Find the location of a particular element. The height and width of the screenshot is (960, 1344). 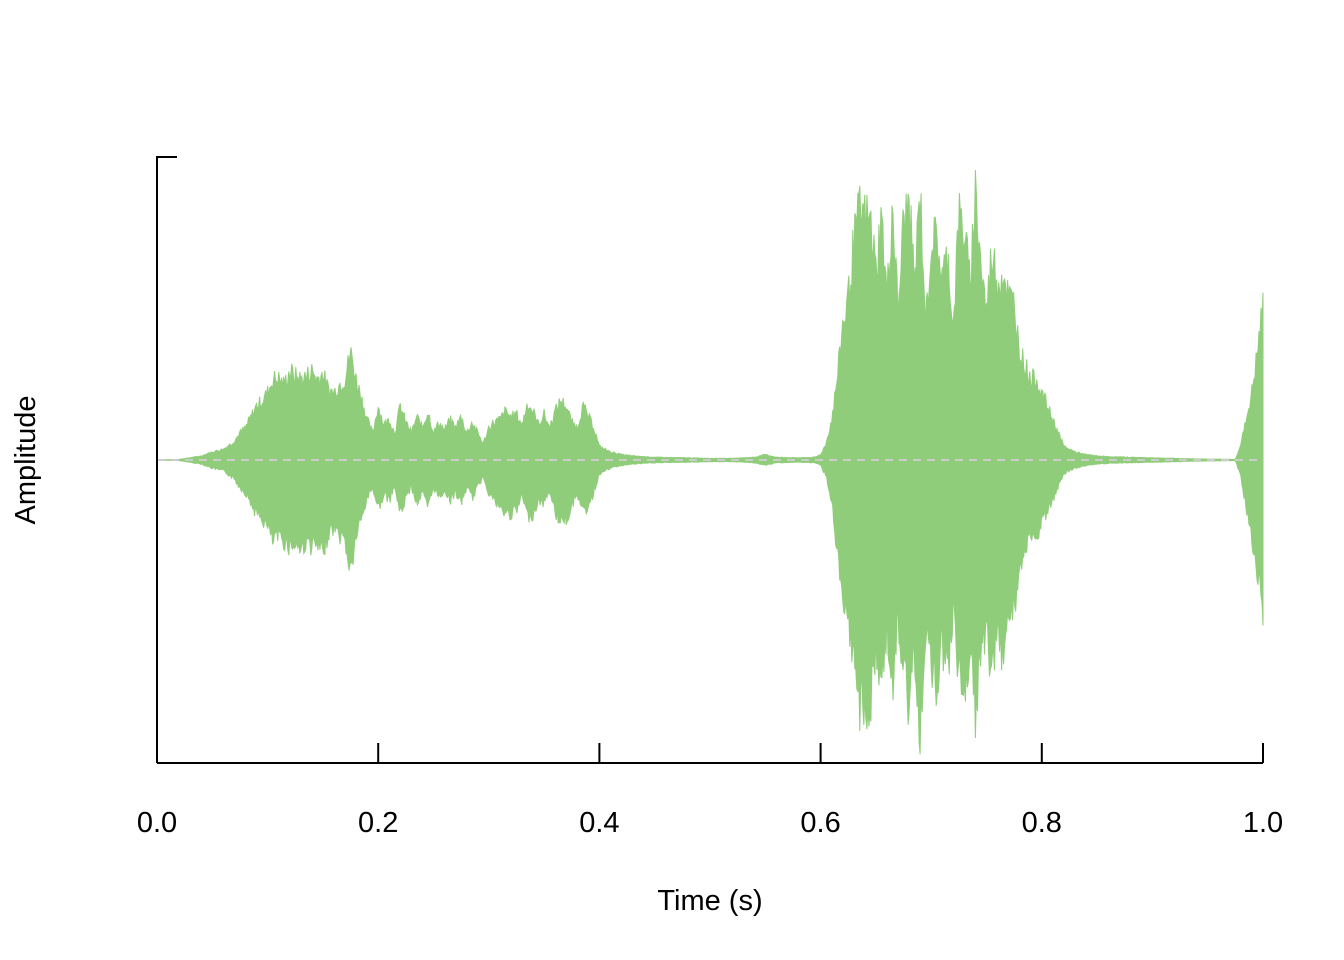

y-axis is located at coordinates (166, 459).